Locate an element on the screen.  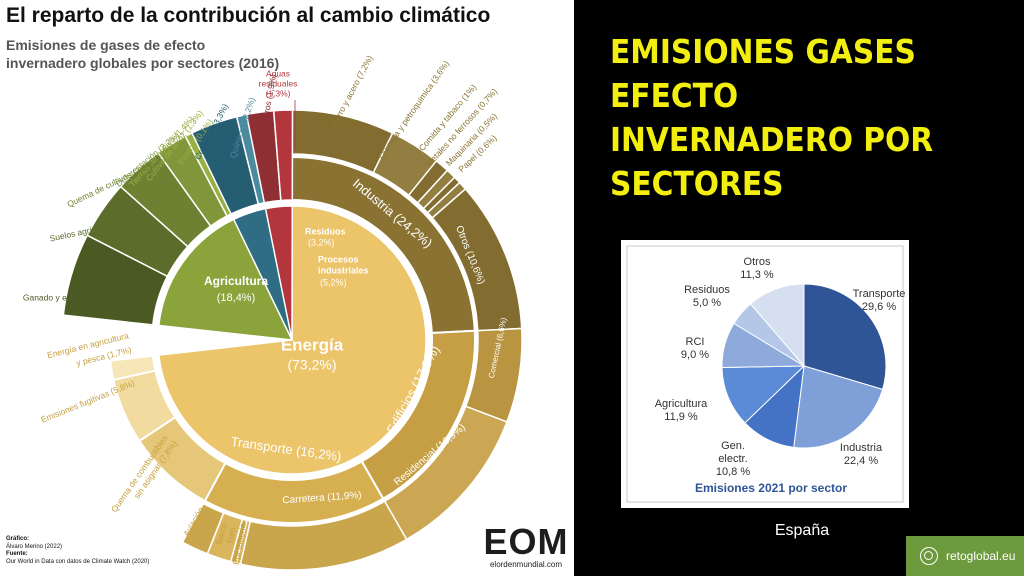
pie-label-agricultura-0: Agricultura is located at coordinates (681, 404).